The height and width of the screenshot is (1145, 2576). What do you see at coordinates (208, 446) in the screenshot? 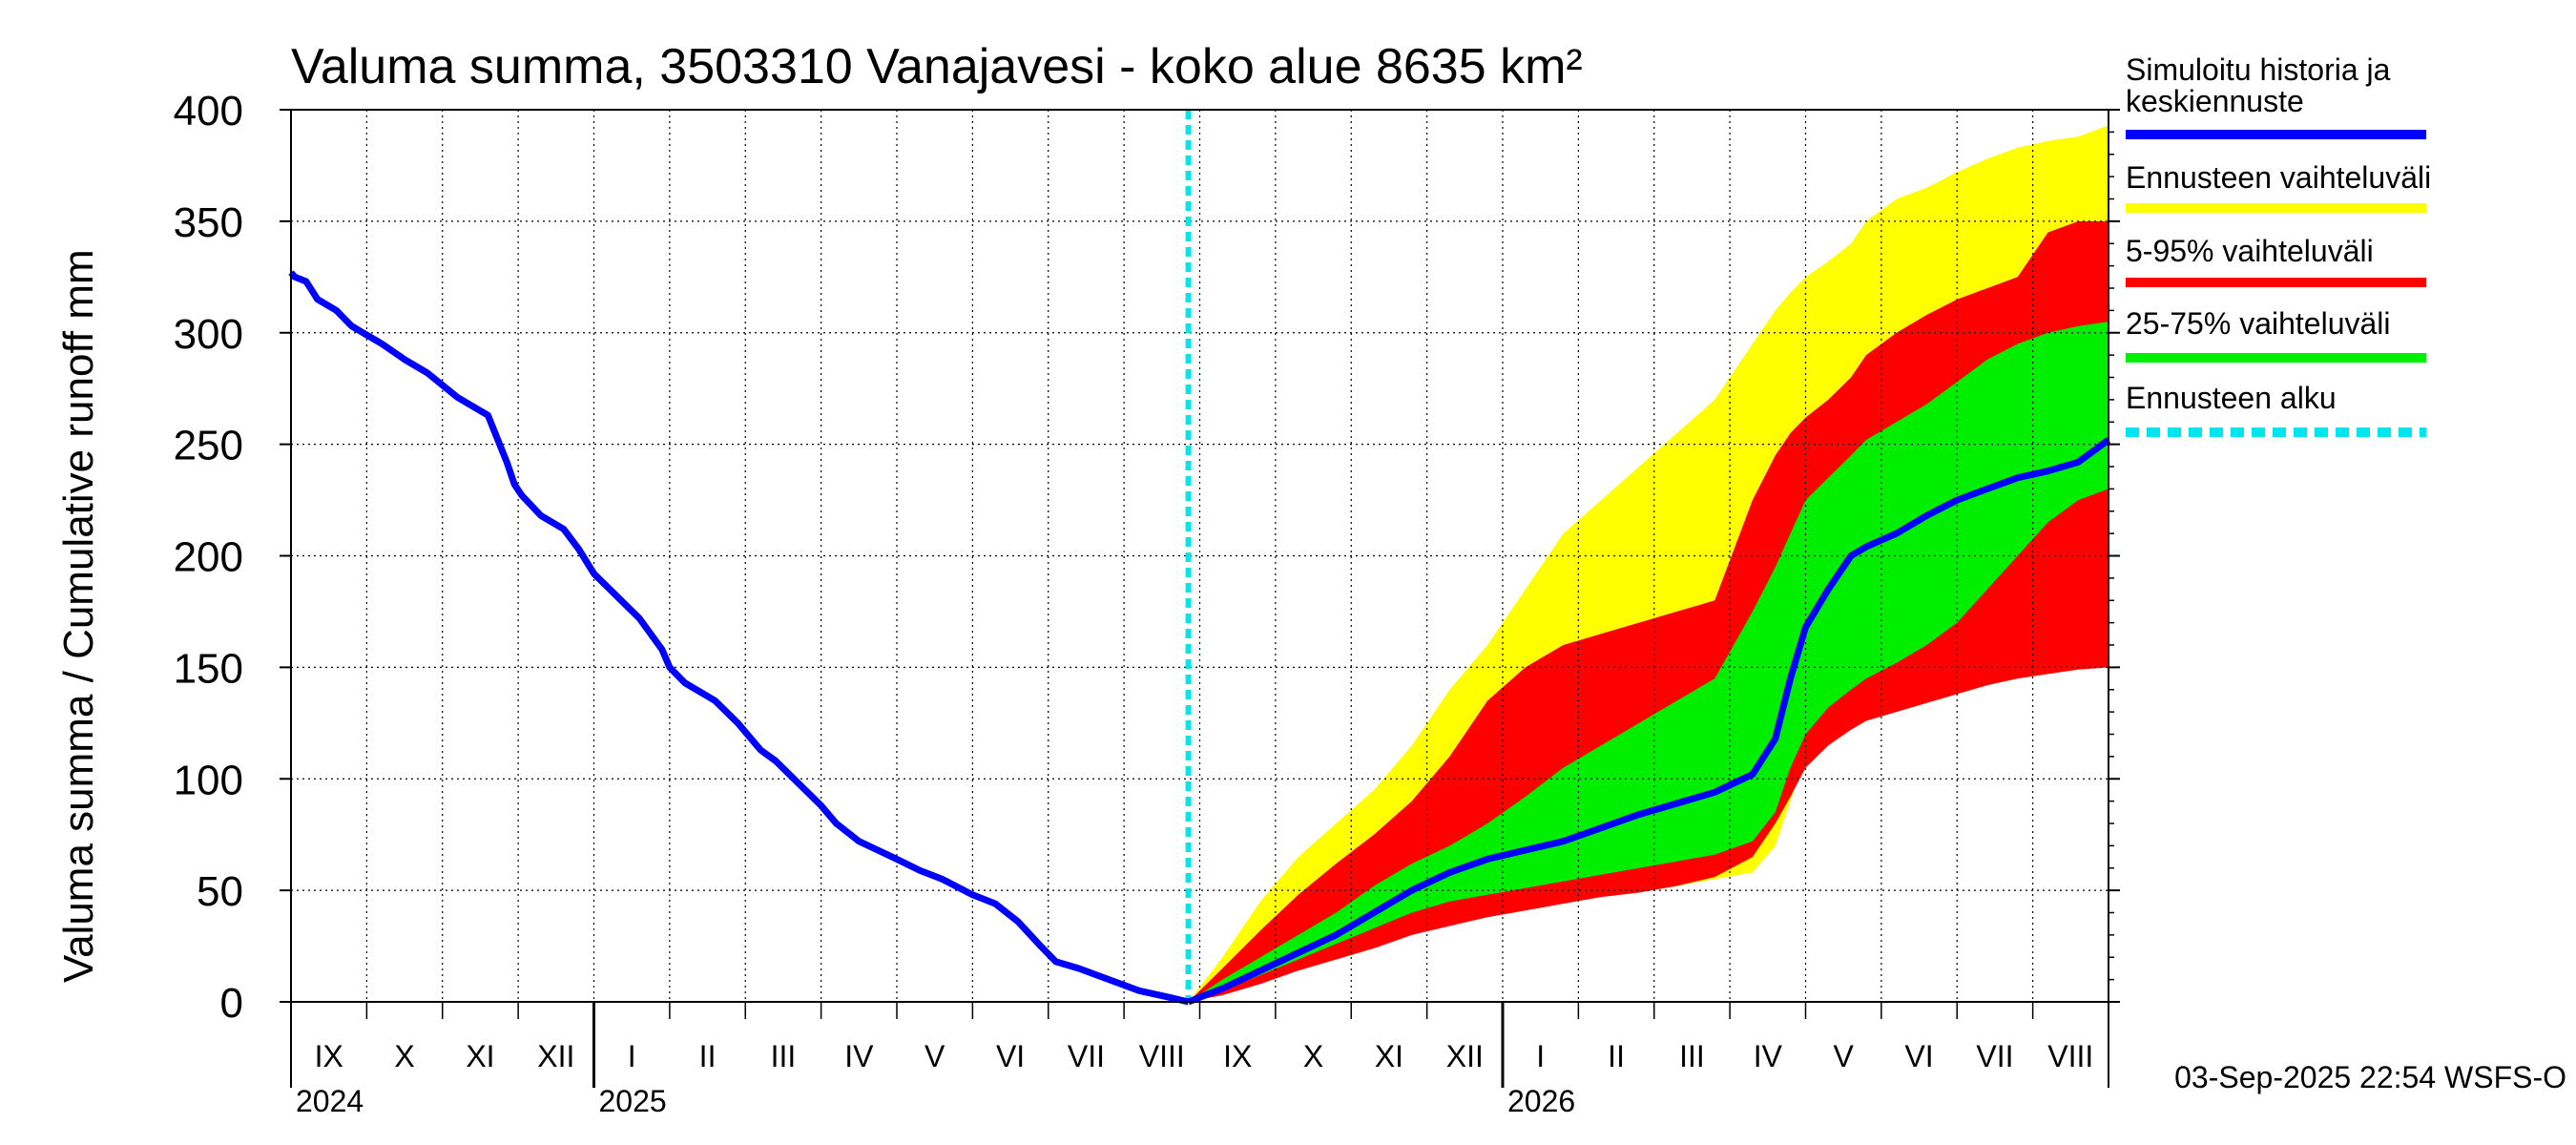
I see `y-tick-label: 250` at bounding box center [208, 446].